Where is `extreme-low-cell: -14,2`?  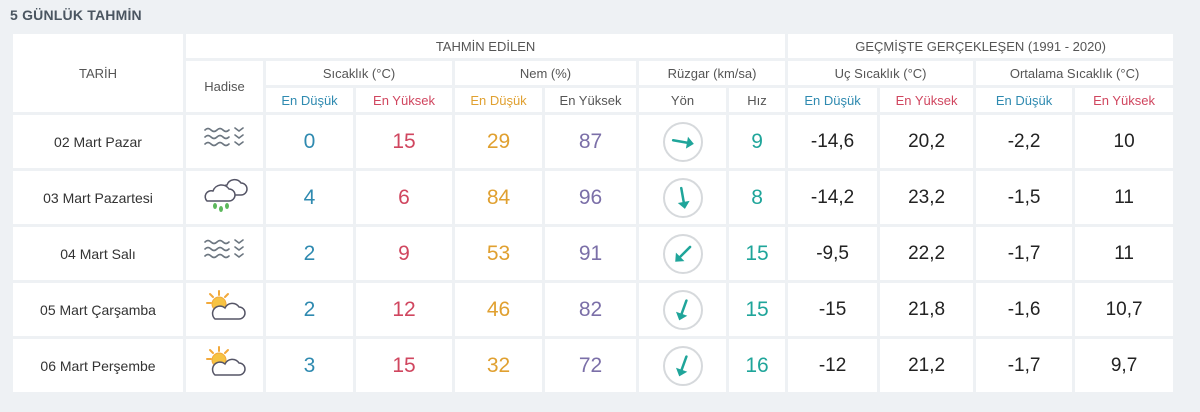
extreme-low-cell: -14,2 is located at coordinates (833, 197).